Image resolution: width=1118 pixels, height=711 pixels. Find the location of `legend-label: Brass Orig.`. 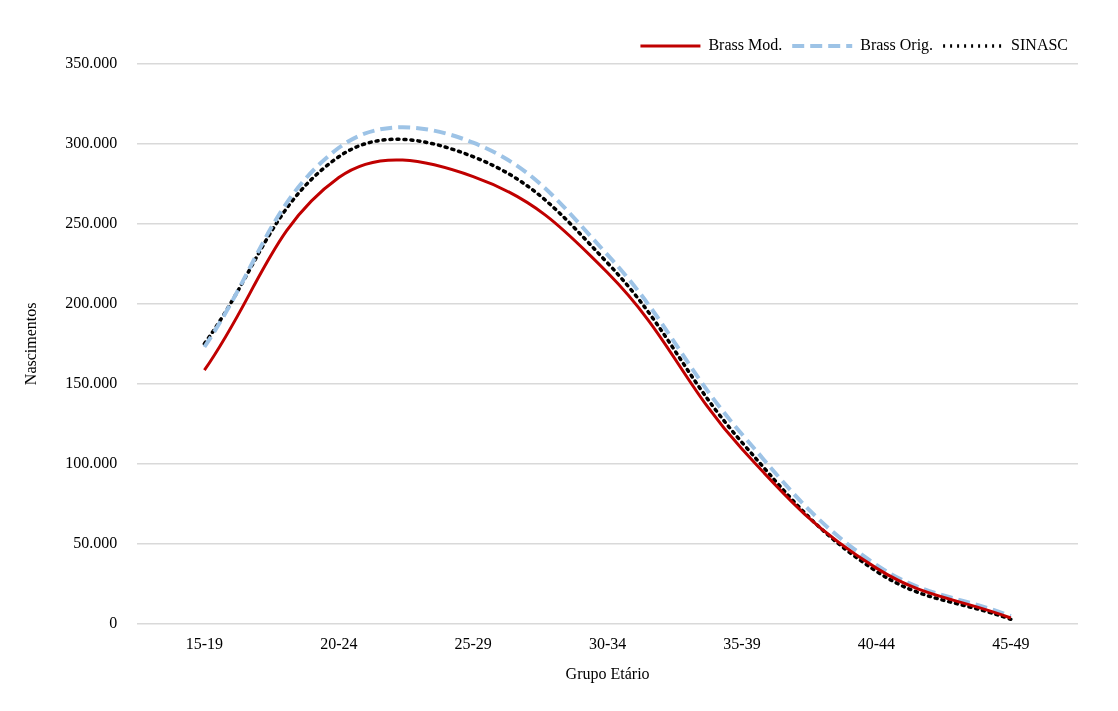

legend-label: Brass Orig. is located at coordinates (897, 45).